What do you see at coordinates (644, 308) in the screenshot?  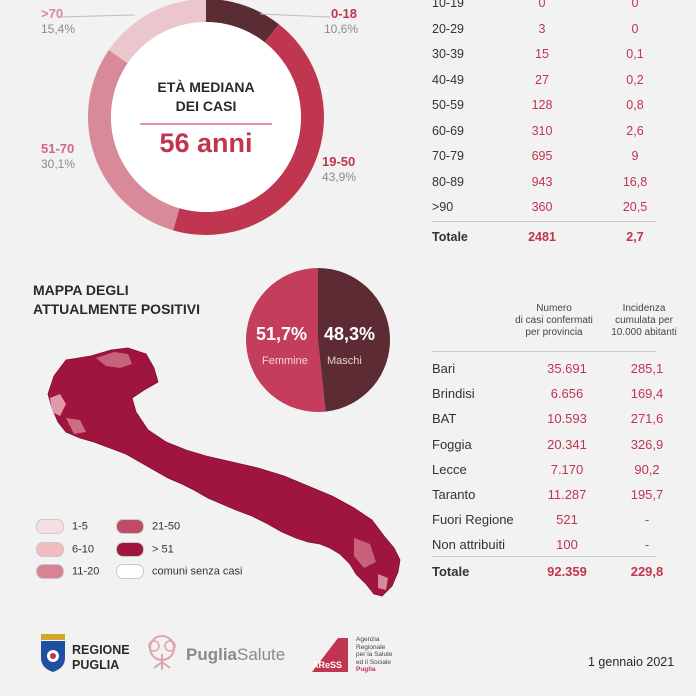 I see `header-incidence-line-1: Incidenza` at bounding box center [644, 308].